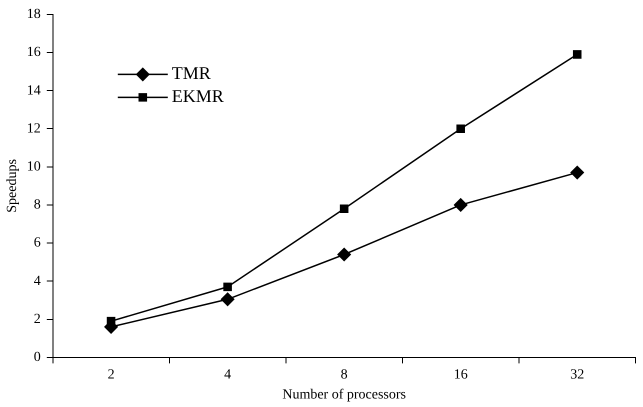  I want to click on x-axis-title: Number of processors, so click(344, 394).